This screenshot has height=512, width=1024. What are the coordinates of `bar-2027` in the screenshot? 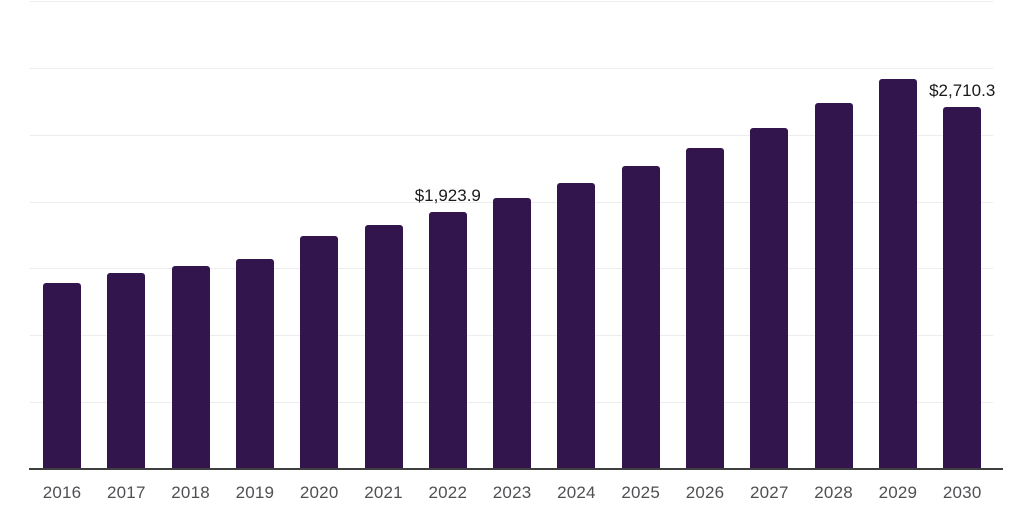 It's located at (769, 298).